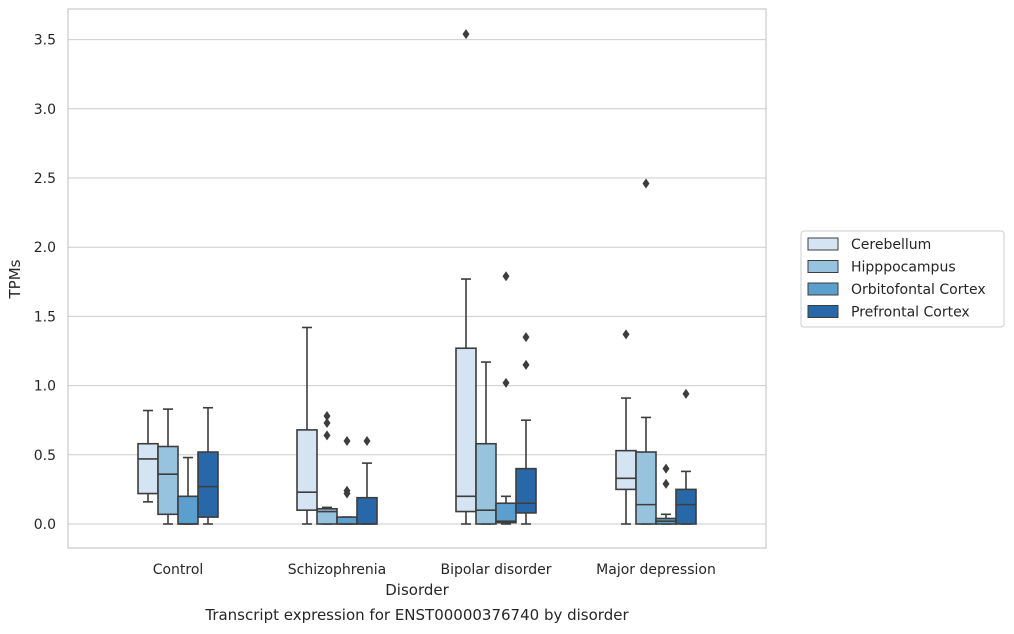 The image size is (1014, 634). What do you see at coordinates (45, 248) in the screenshot?
I see `y-tick-label: 2.0` at bounding box center [45, 248].